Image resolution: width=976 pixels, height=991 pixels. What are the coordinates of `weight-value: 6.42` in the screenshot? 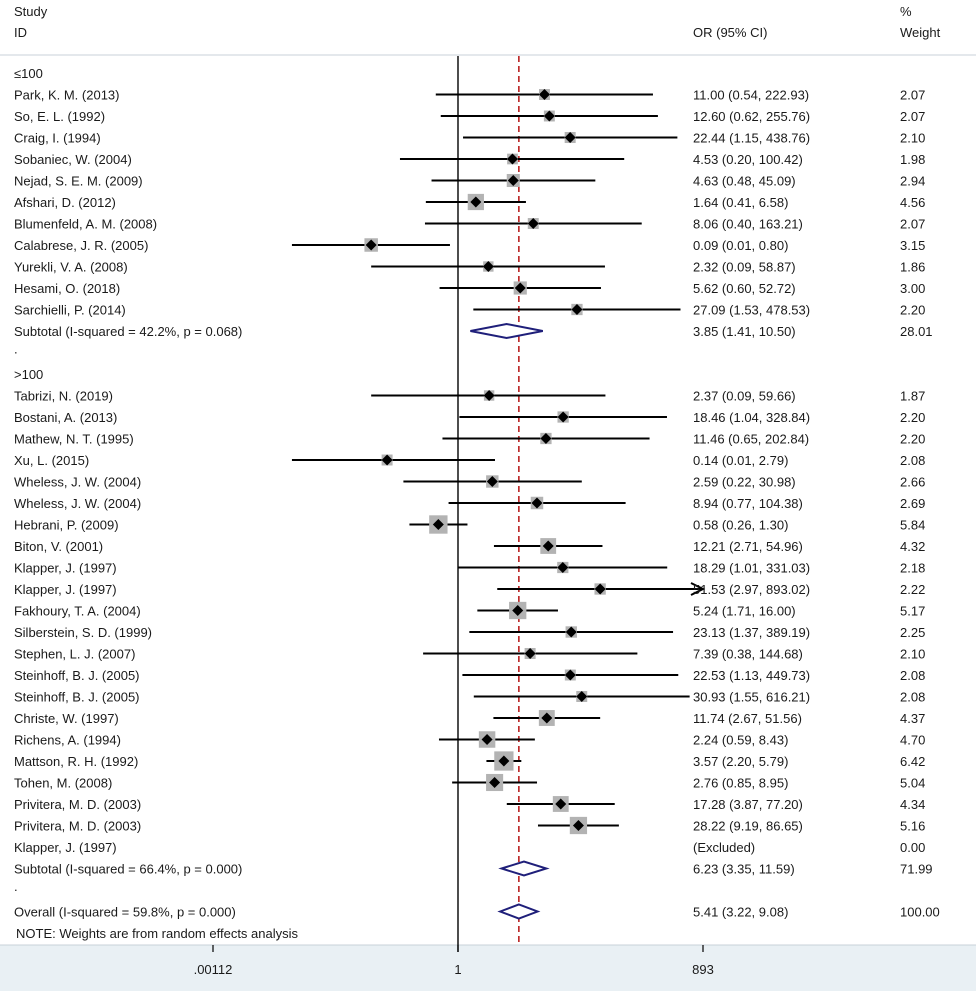 It's located at (912, 761).